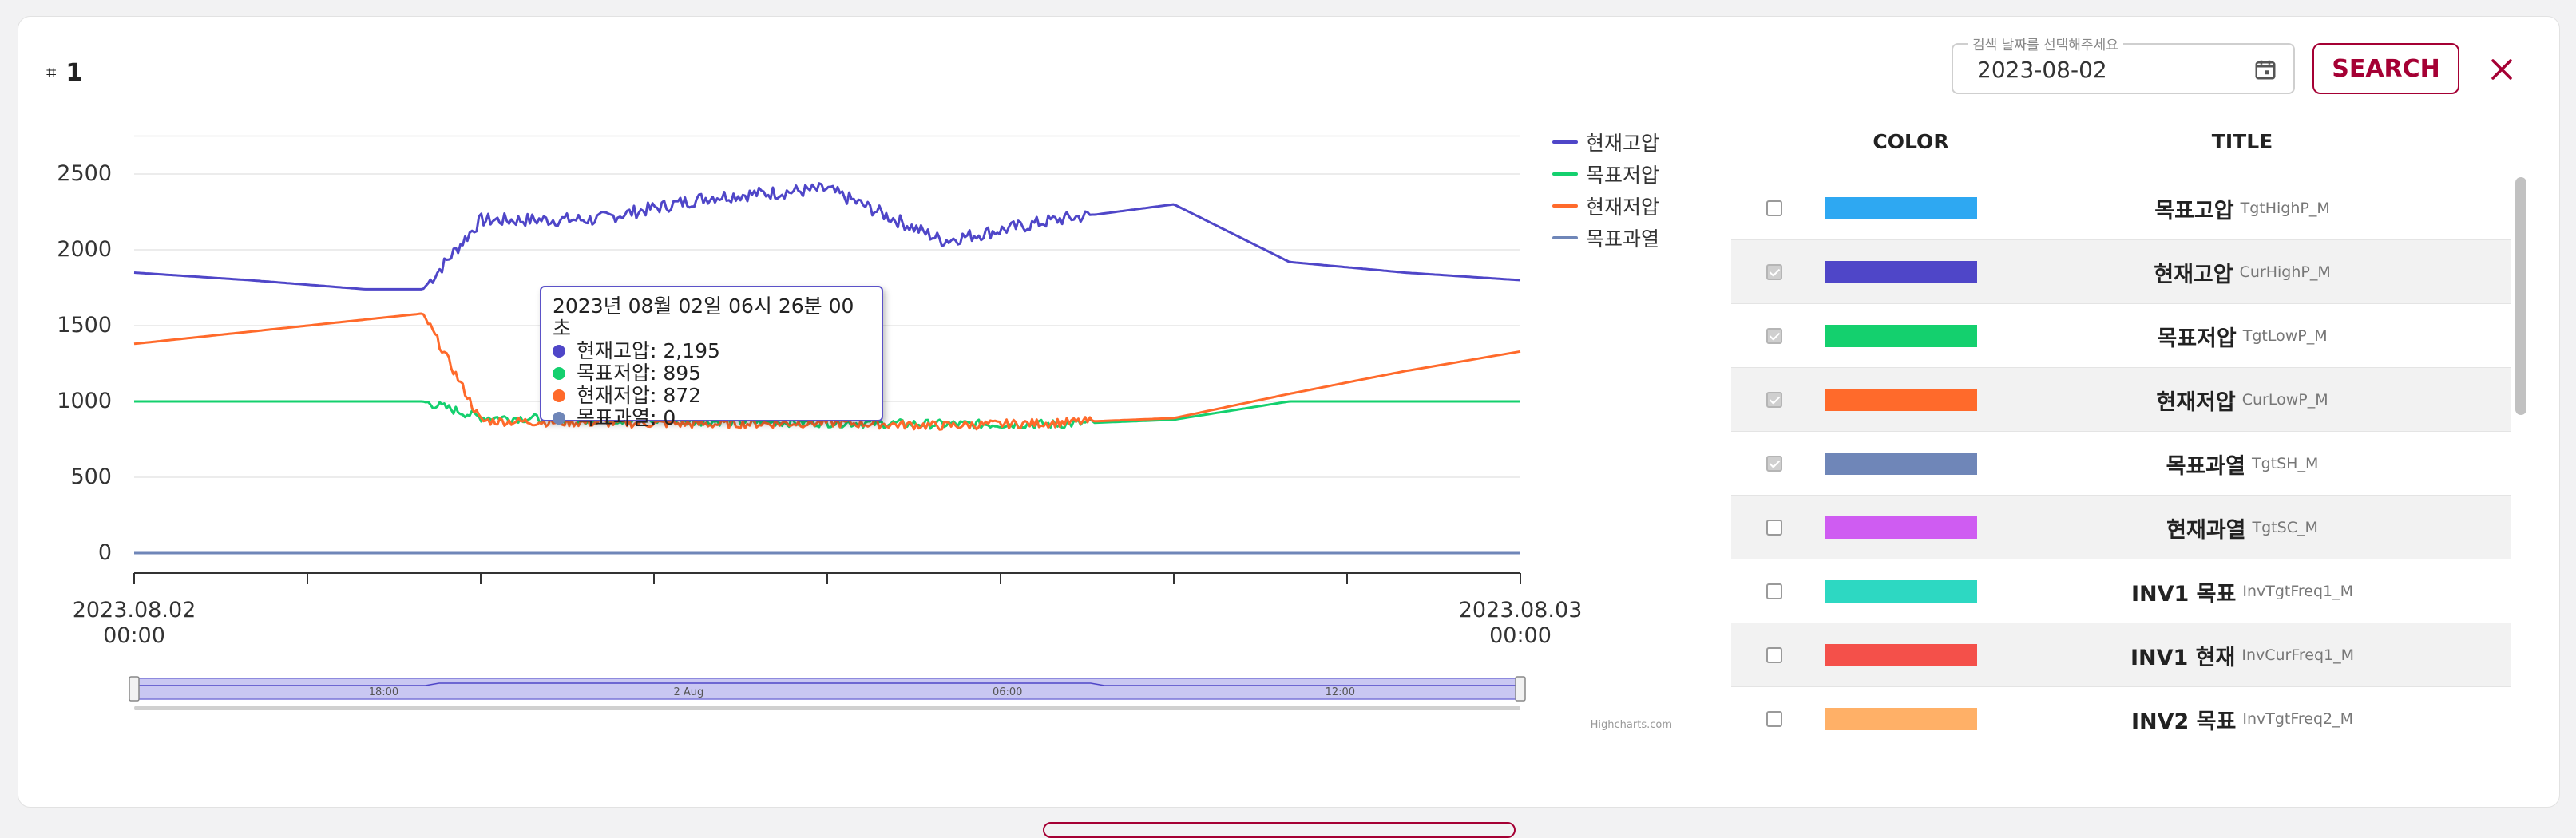 The height and width of the screenshot is (838, 2576). I want to click on column-header-title: TITLE, so click(2242, 141).